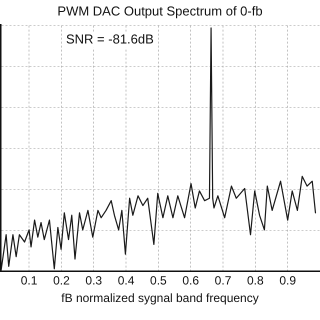  Describe the element at coordinates (29, 281) in the screenshot. I see `x-tick-label: 0.1` at that location.